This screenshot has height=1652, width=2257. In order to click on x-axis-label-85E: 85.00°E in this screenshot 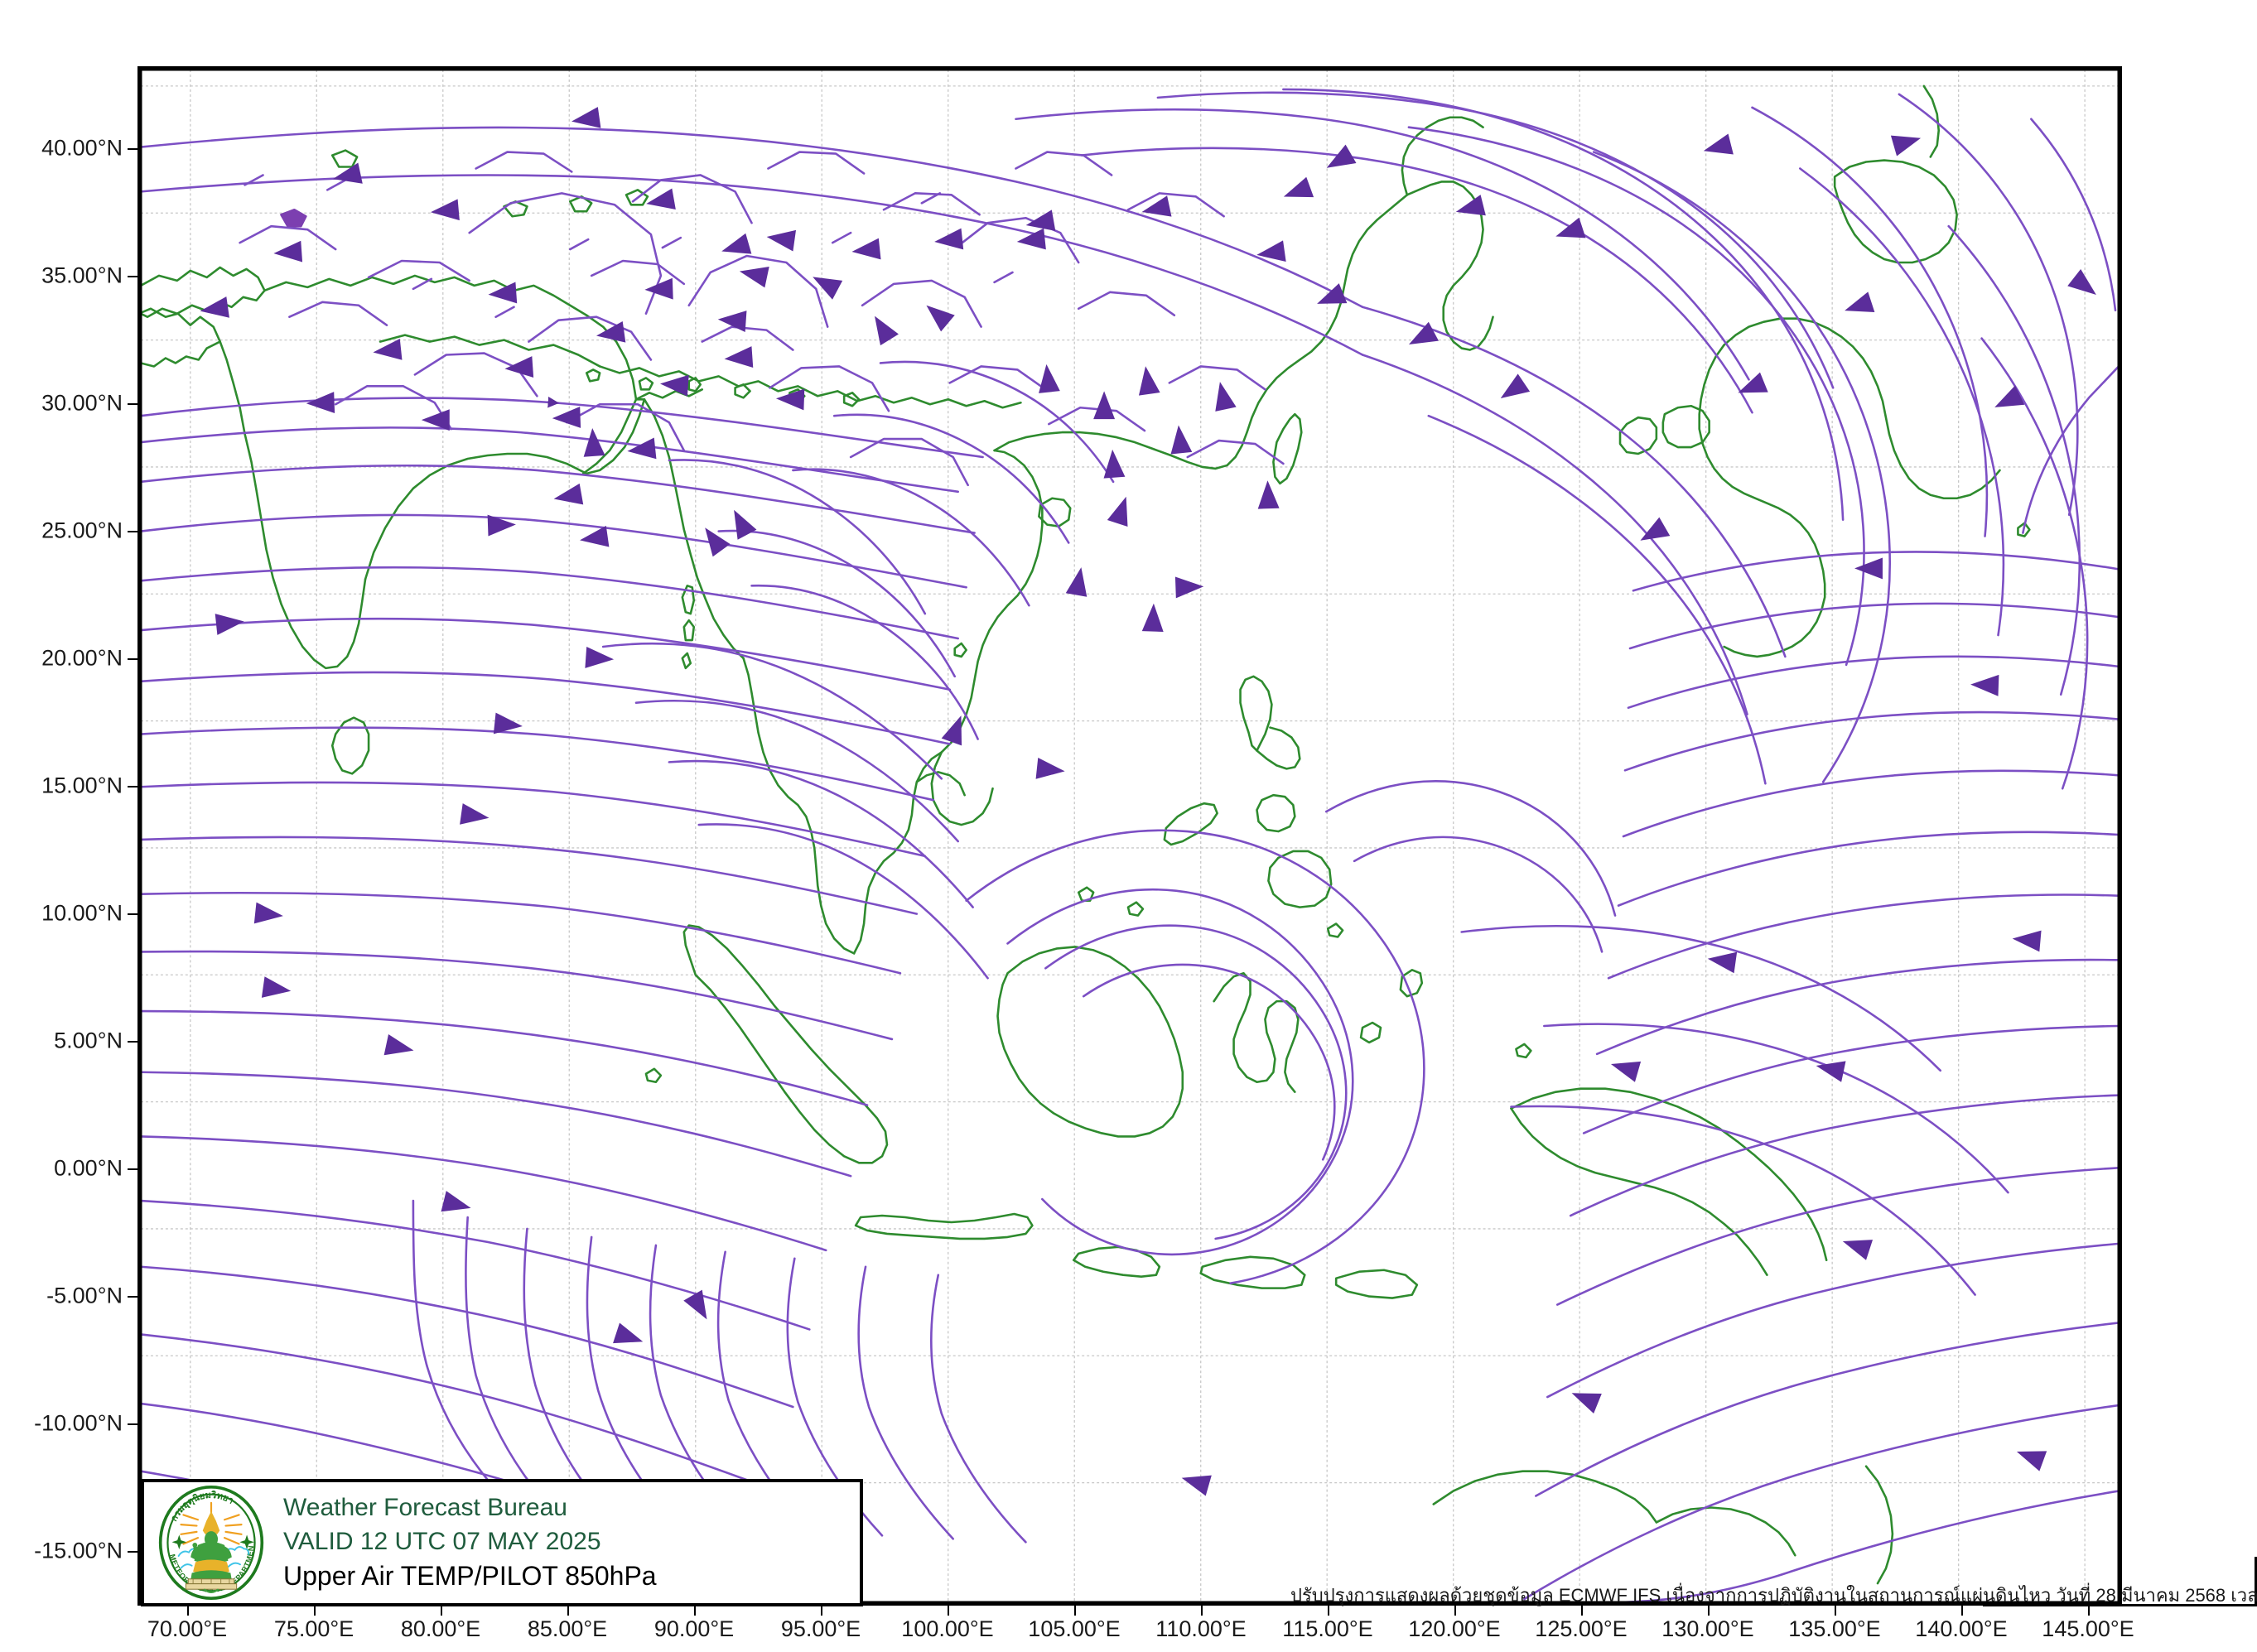, I will do `click(567, 1628)`.